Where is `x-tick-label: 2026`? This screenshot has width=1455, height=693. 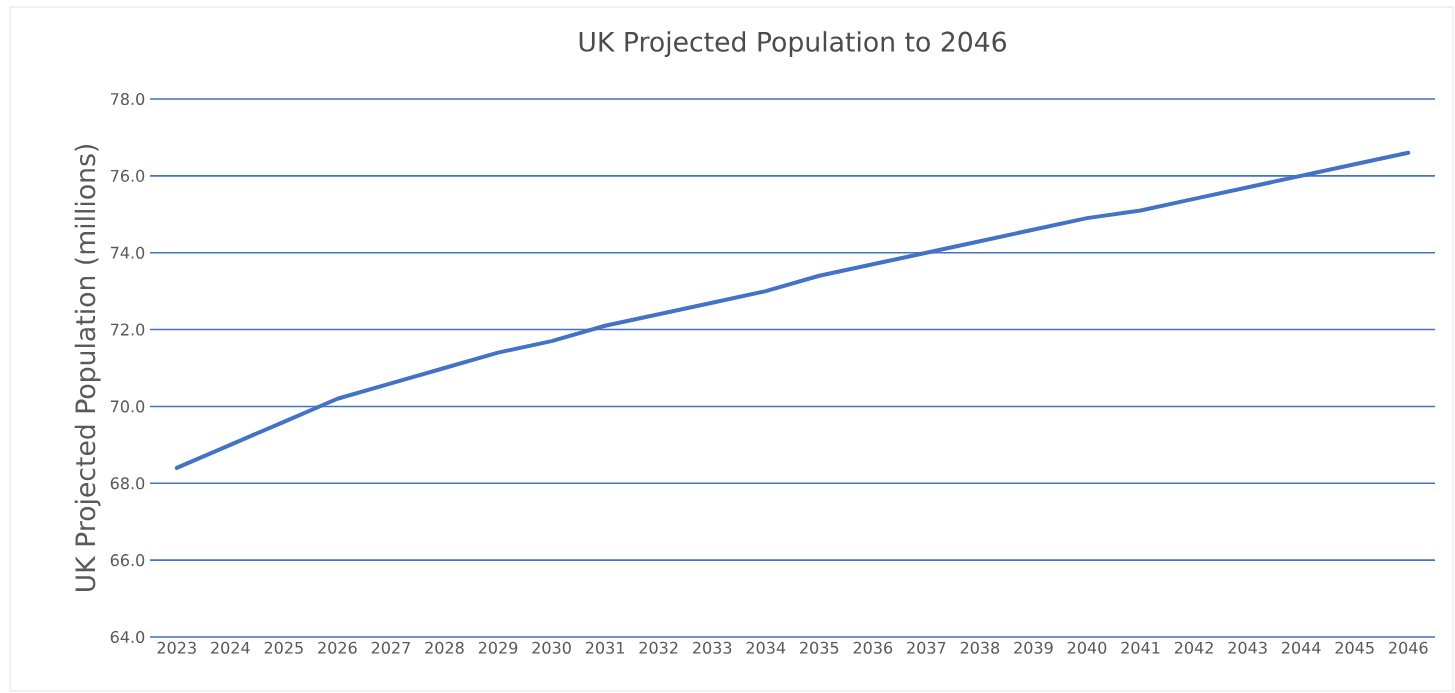
x-tick-label: 2026 is located at coordinates (337, 647).